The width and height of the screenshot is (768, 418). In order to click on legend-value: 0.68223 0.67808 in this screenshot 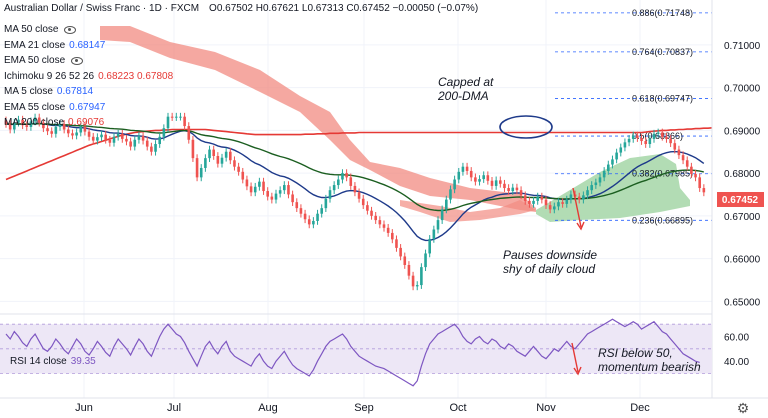, I will do `click(136, 76)`.